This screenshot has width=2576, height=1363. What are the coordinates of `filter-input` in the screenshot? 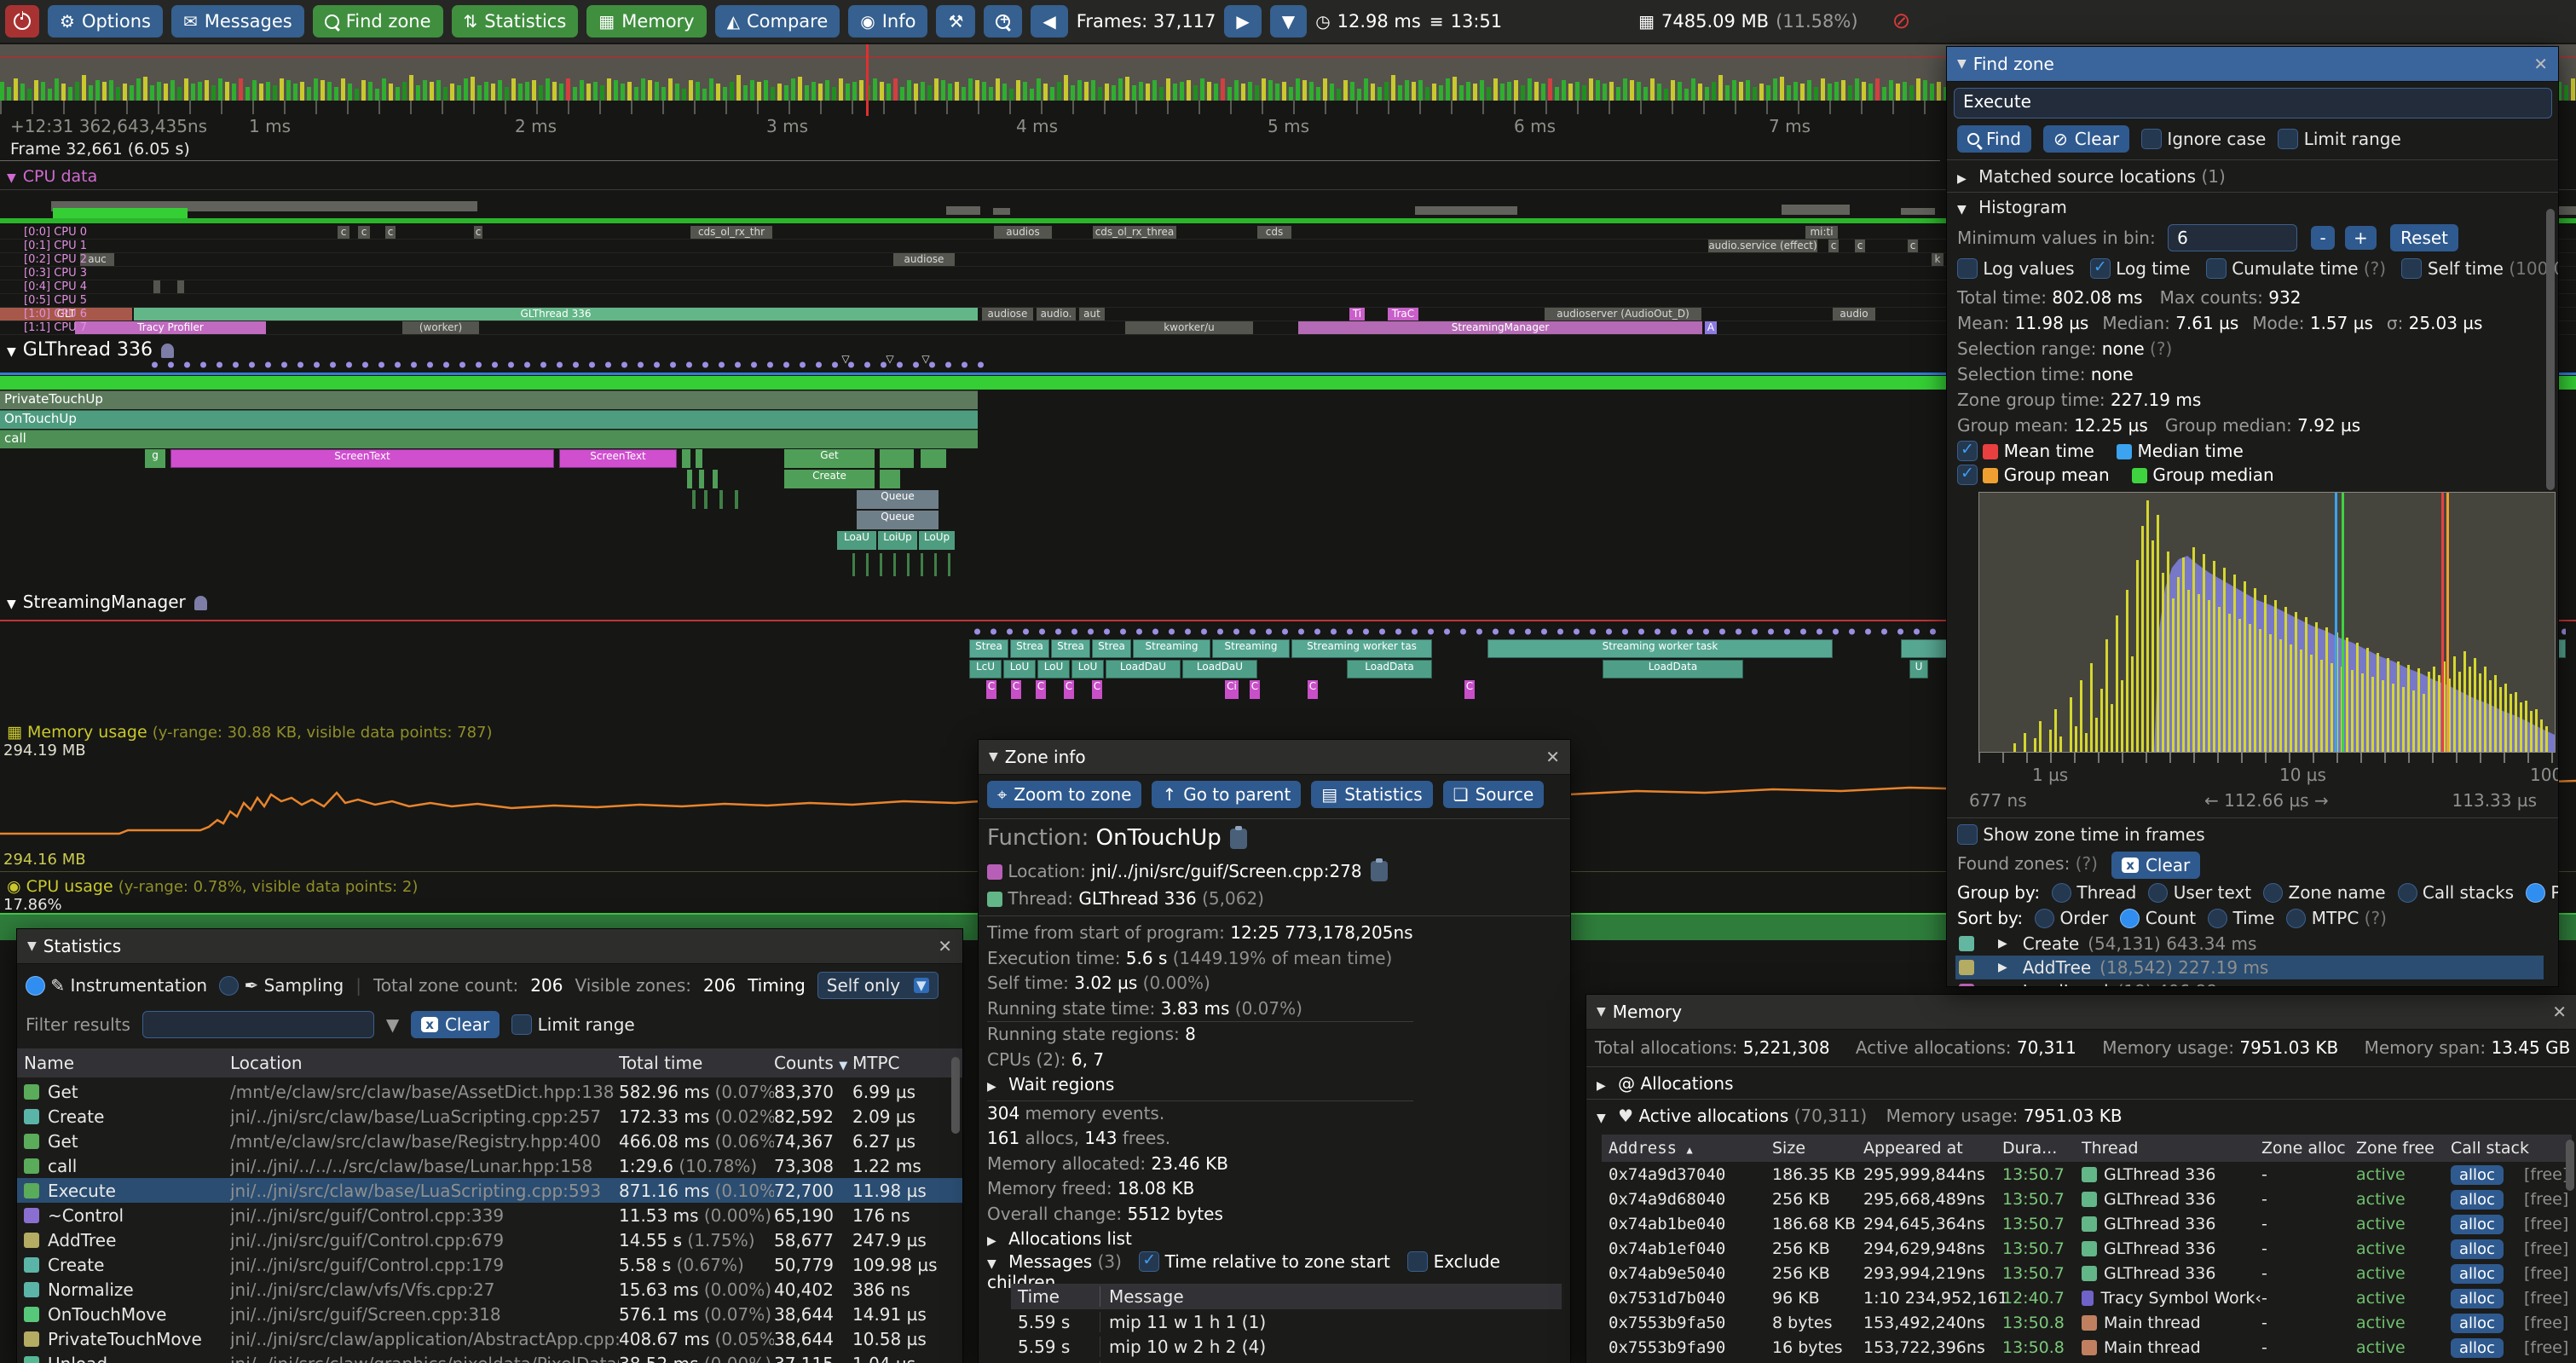 It's located at (258, 1024).